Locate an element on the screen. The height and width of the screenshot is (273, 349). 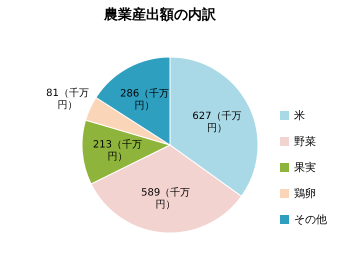
data-label: 286（千万円） is located at coordinates (145, 100).